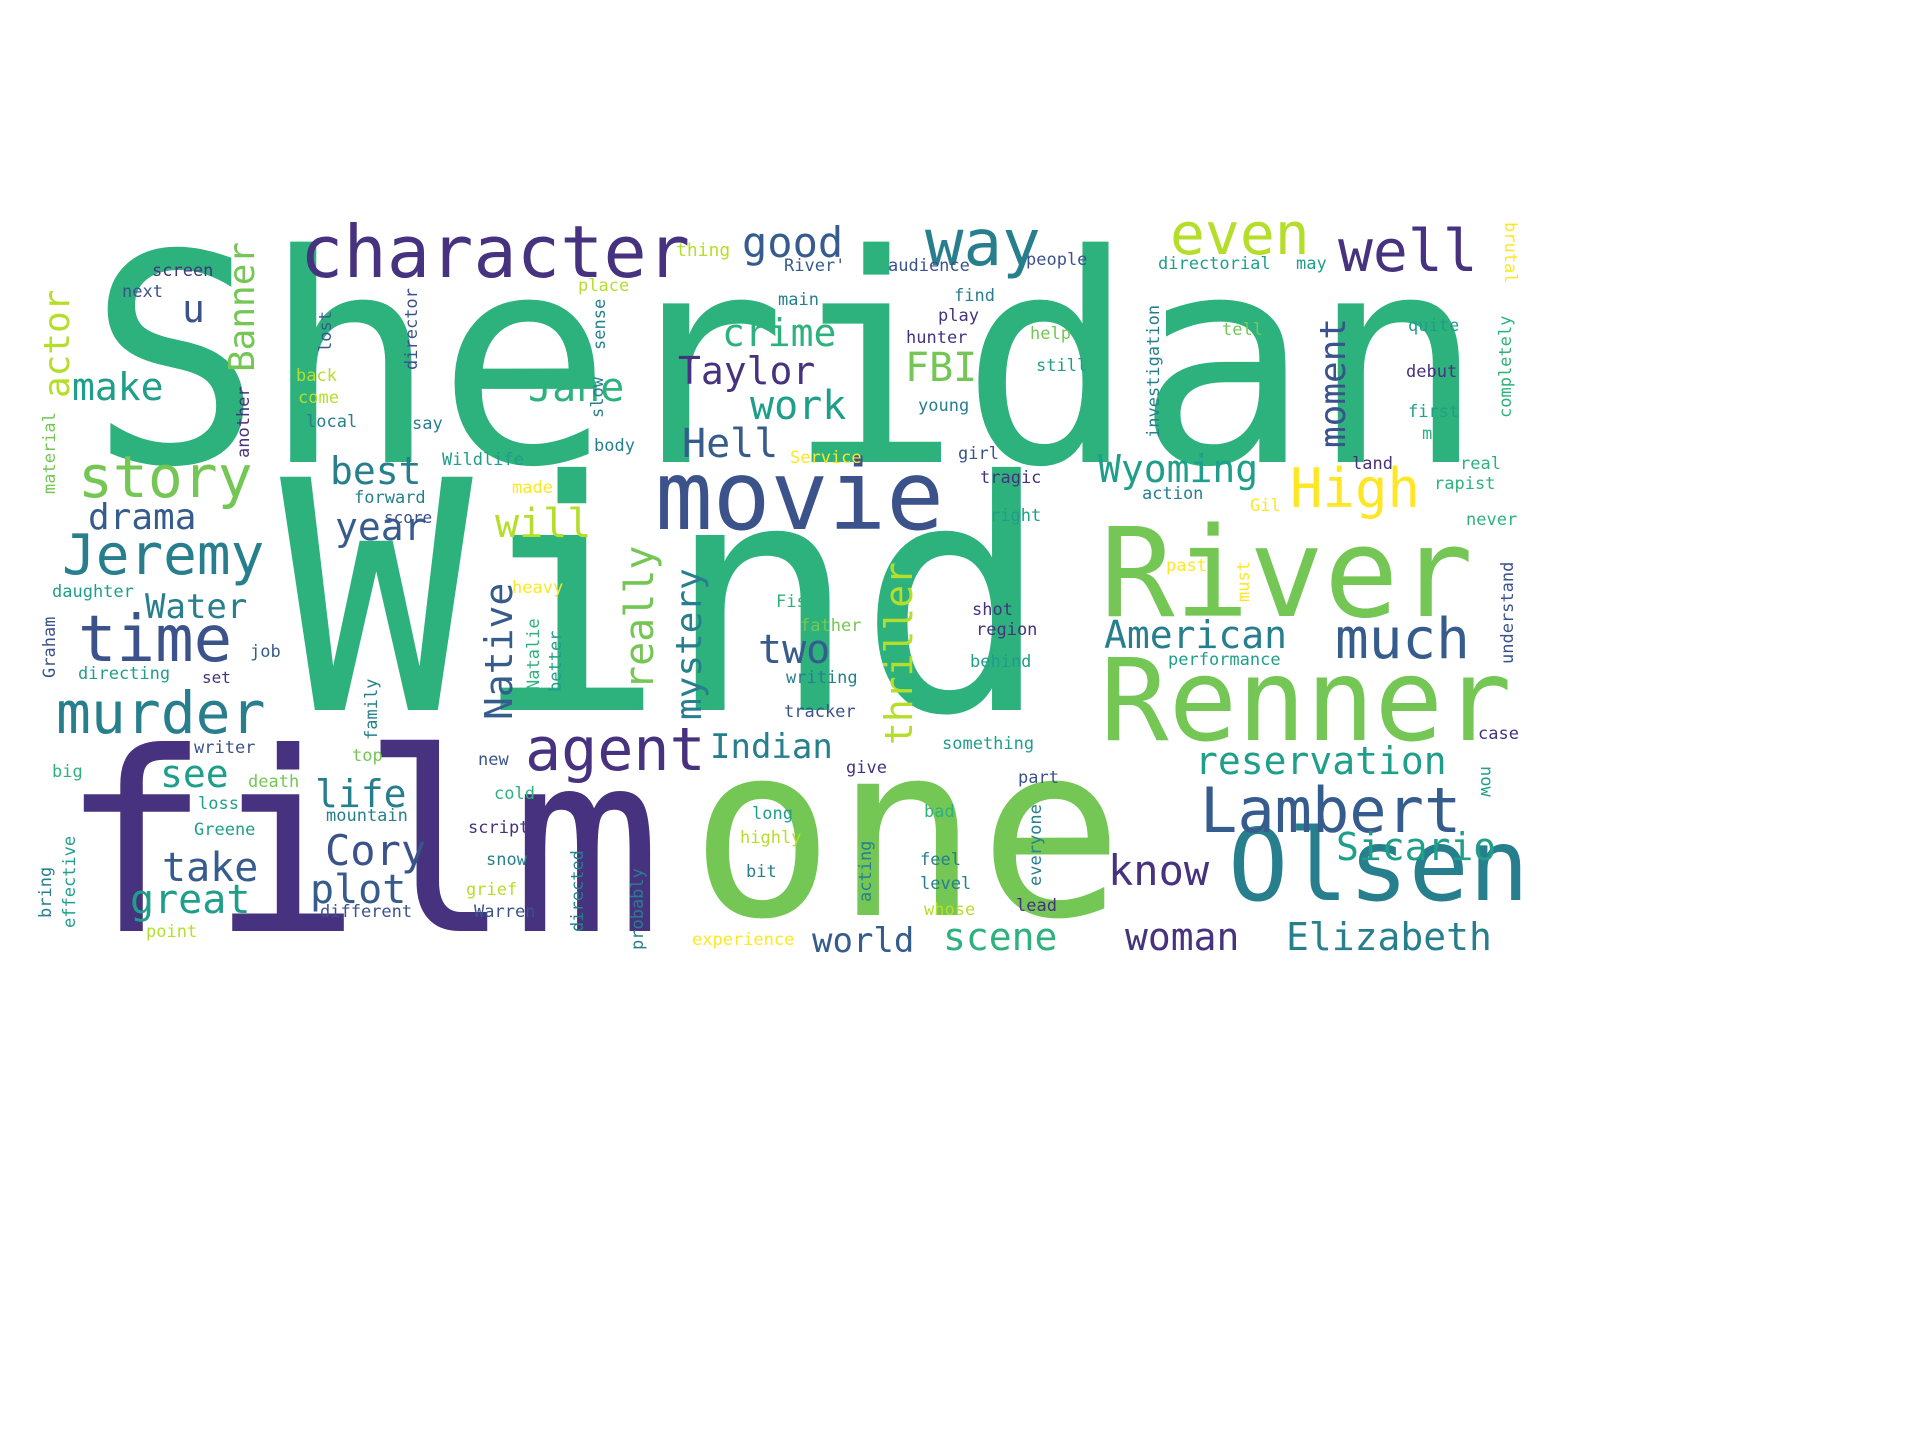 This screenshot has height=1440, width=1920. What do you see at coordinates (506, 860) in the screenshot?
I see `word-snow: snow` at bounding box center [506, 860].